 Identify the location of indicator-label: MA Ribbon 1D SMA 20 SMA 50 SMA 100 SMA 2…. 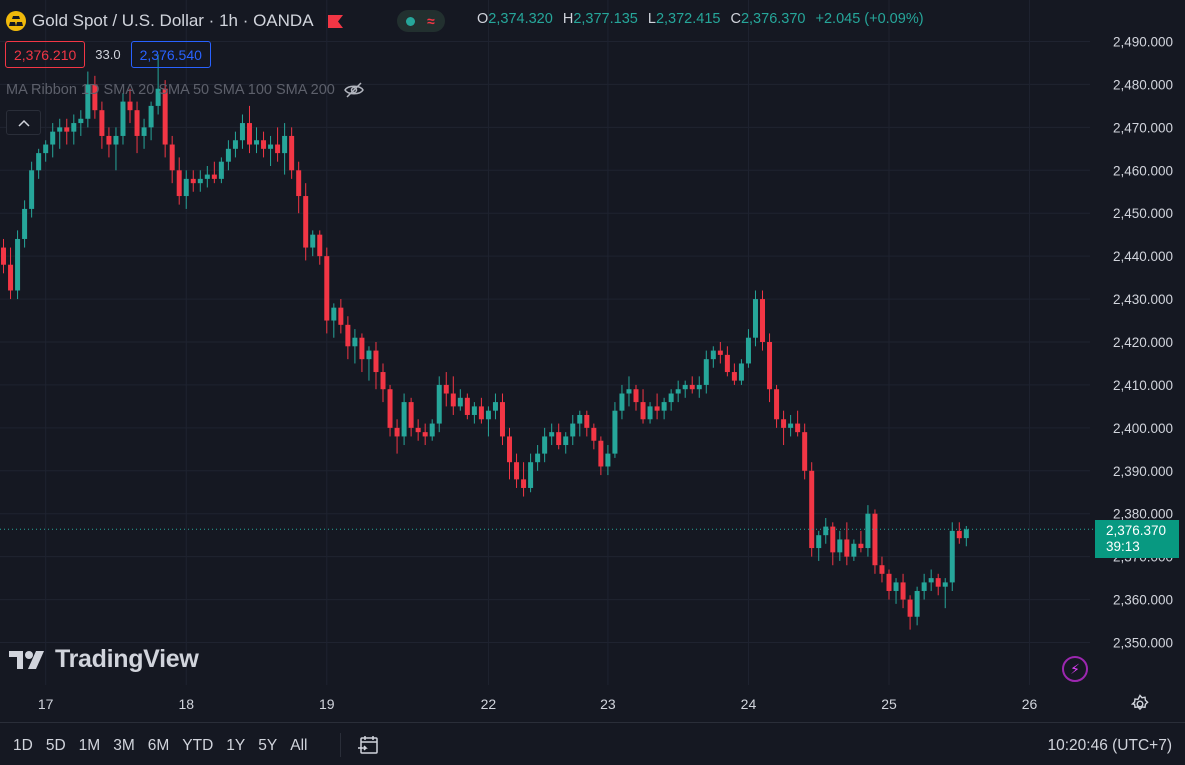
(170, 90).